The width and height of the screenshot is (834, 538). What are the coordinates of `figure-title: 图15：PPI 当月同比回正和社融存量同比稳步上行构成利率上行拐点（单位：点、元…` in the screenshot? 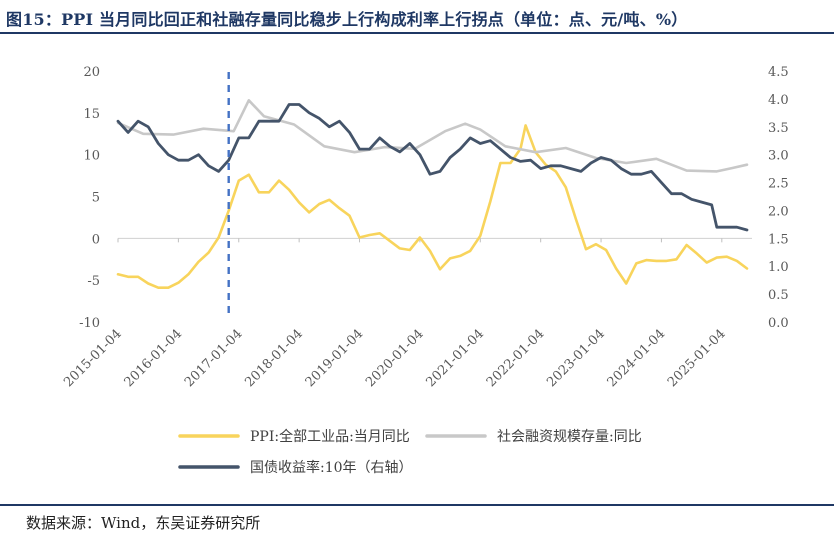 It's located at (347, 19).